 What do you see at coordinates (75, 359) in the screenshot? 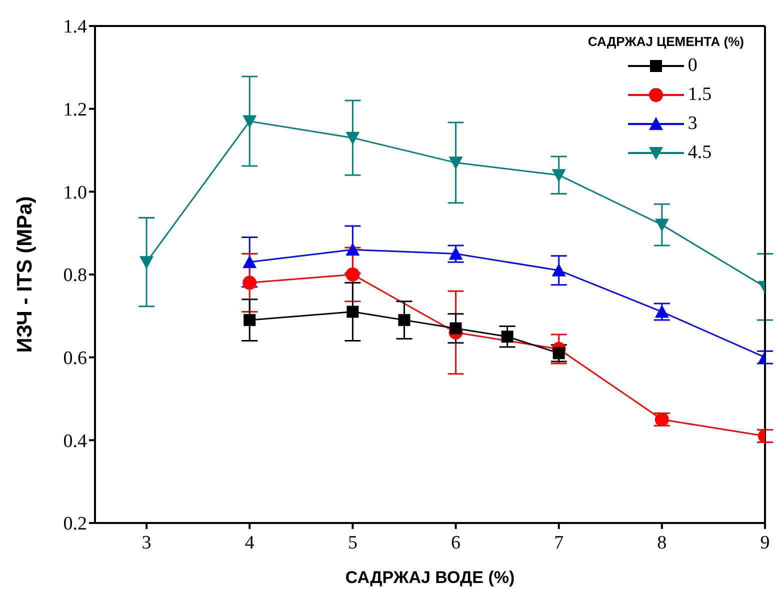
I see `y-tick-label: 0.6` at bounding box center [75, 359].